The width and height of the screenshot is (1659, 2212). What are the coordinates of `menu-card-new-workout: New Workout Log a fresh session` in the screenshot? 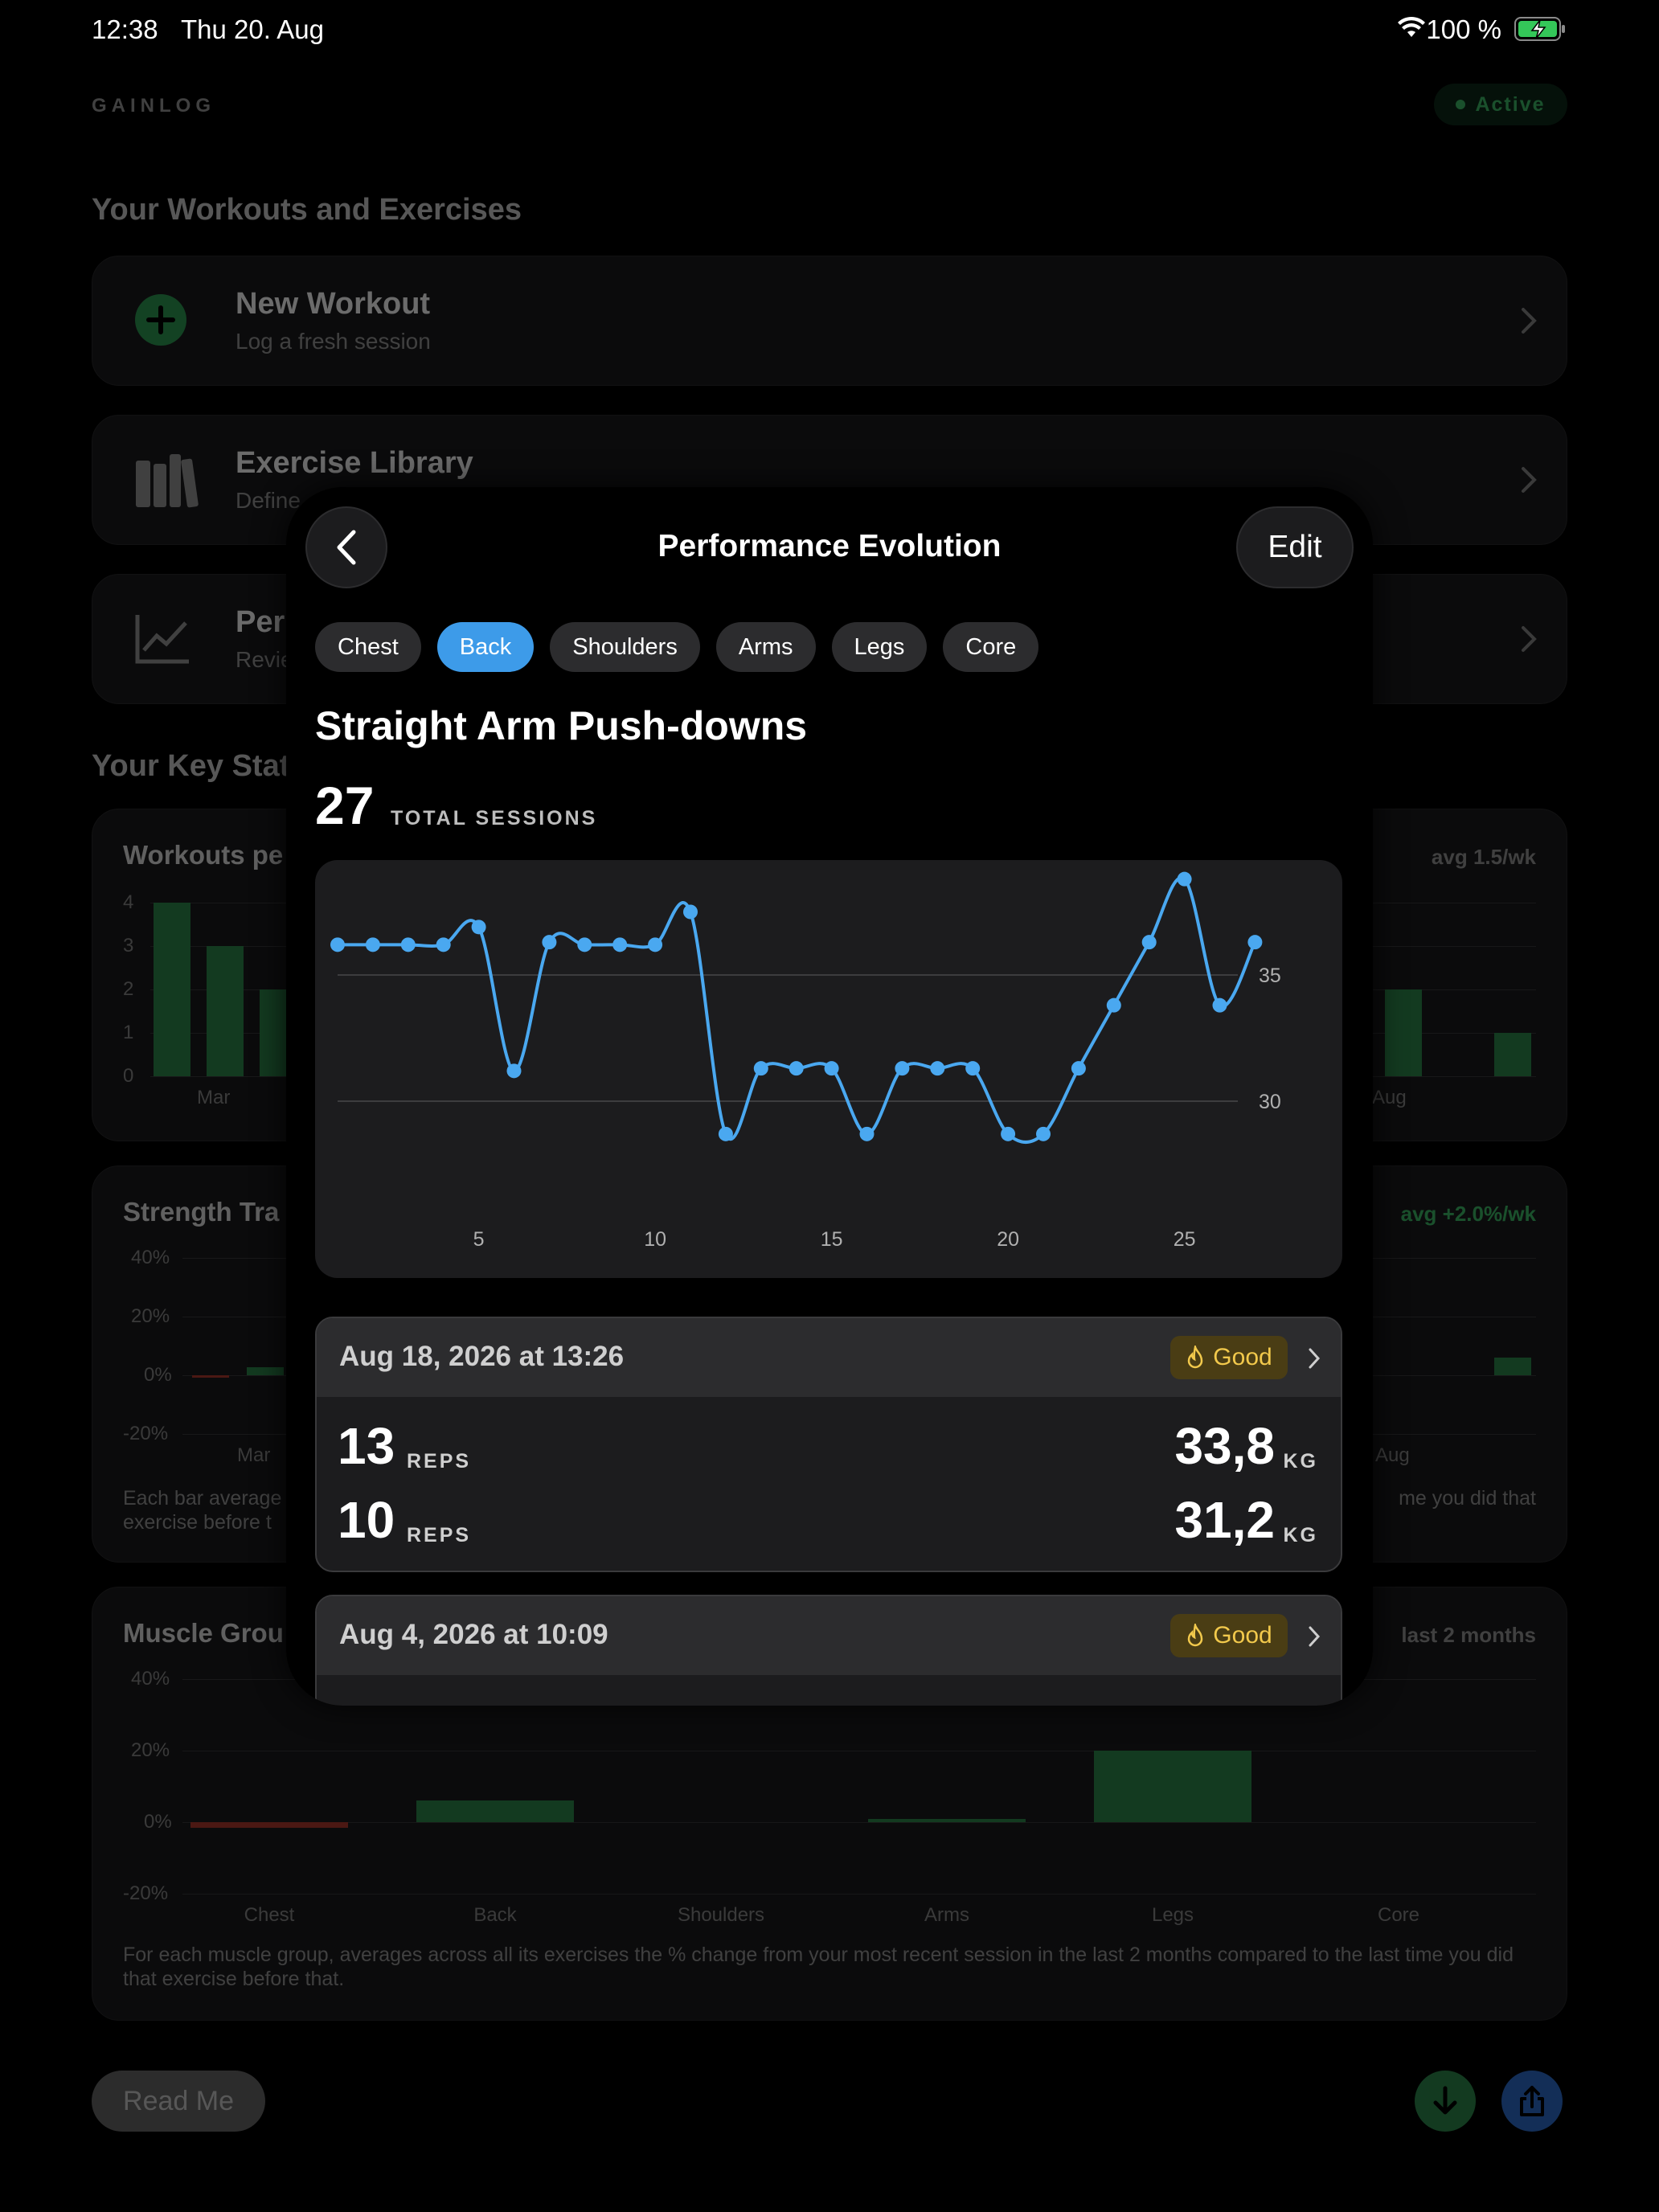 It's located at (829, 321).